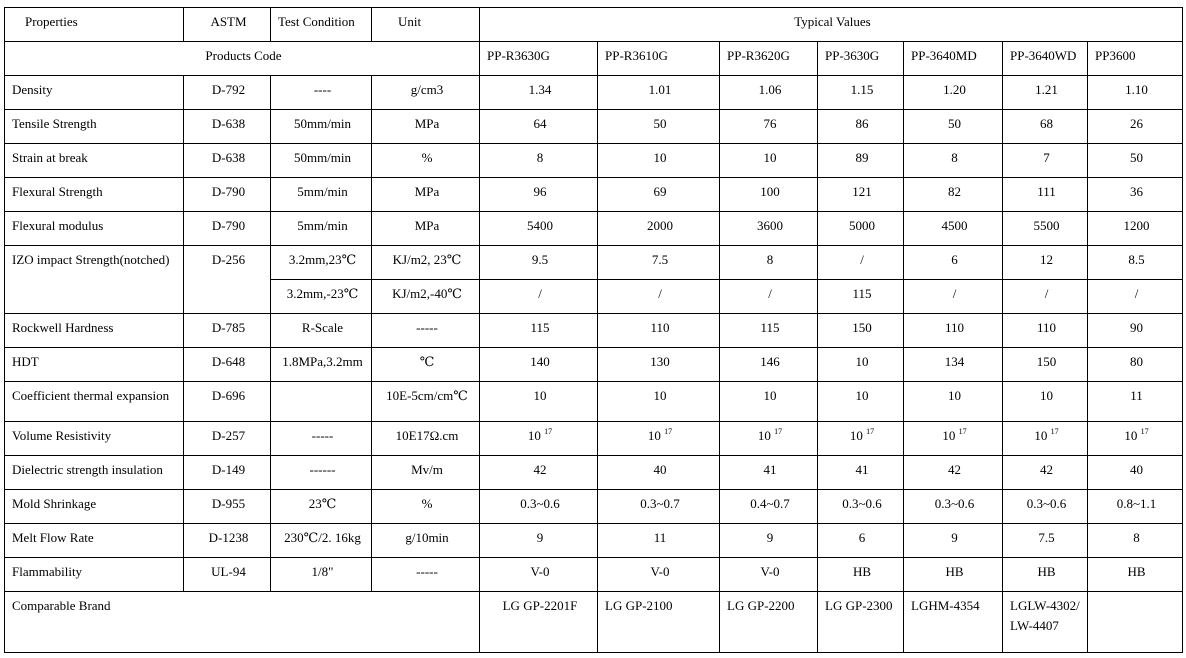 This screenshot has height=658, width=1186. Describe the element at coordinates (1045, 330) in the screenshot. I see `typical-value: 110` at that location.